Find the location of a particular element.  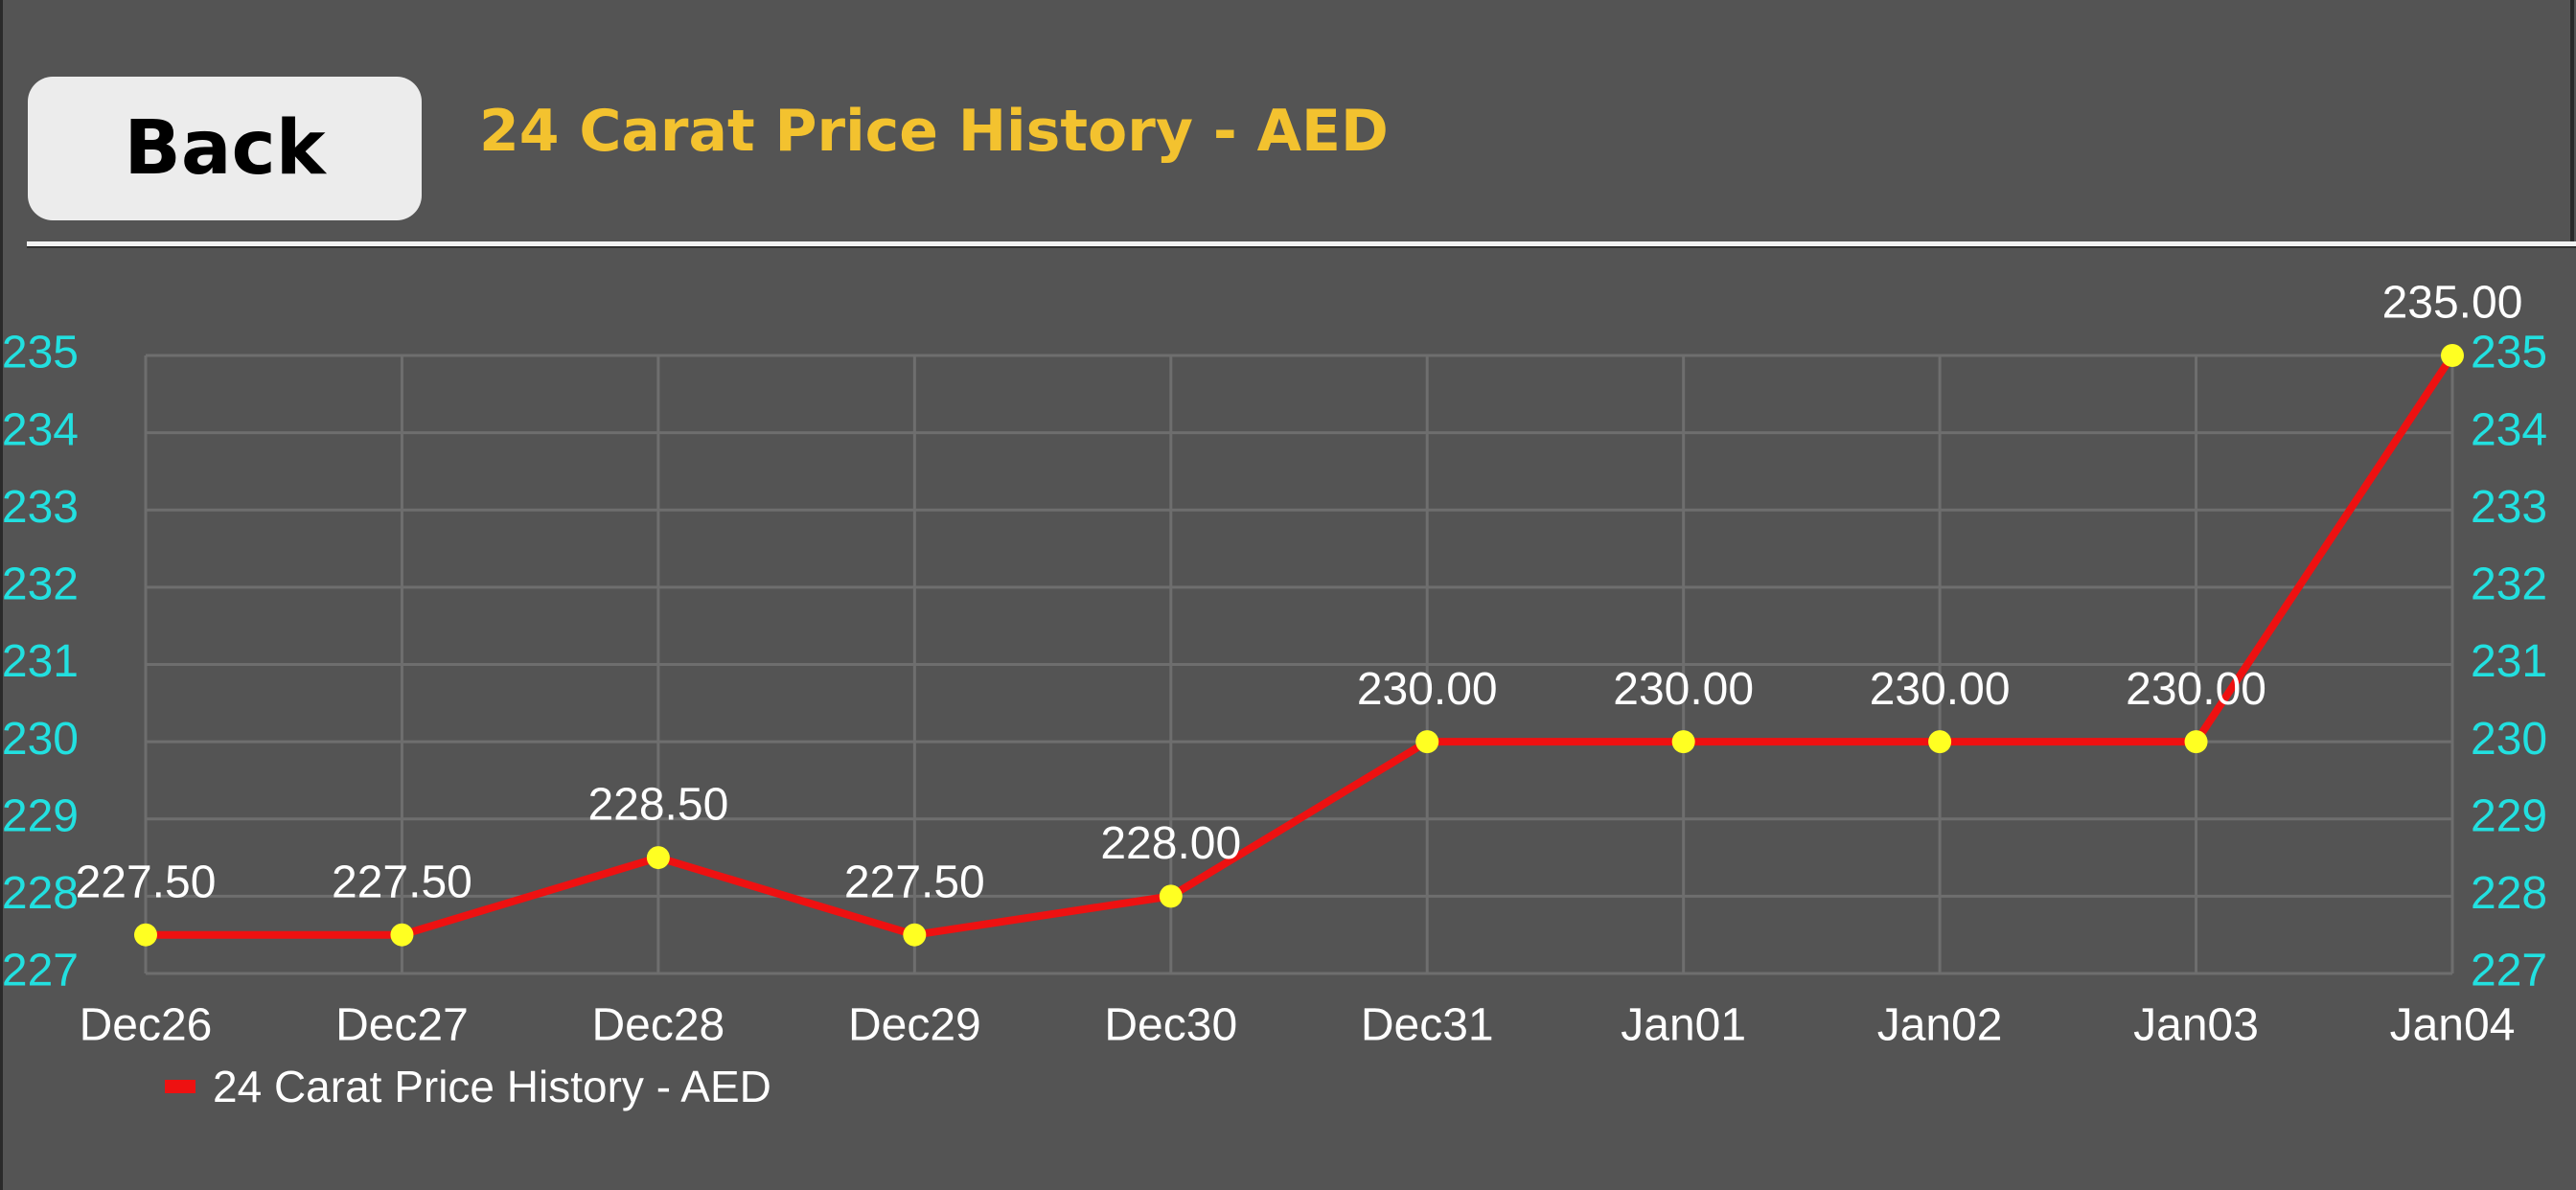

x-axis-tick-label: Dec28 is located at coordinates (658, 1026).